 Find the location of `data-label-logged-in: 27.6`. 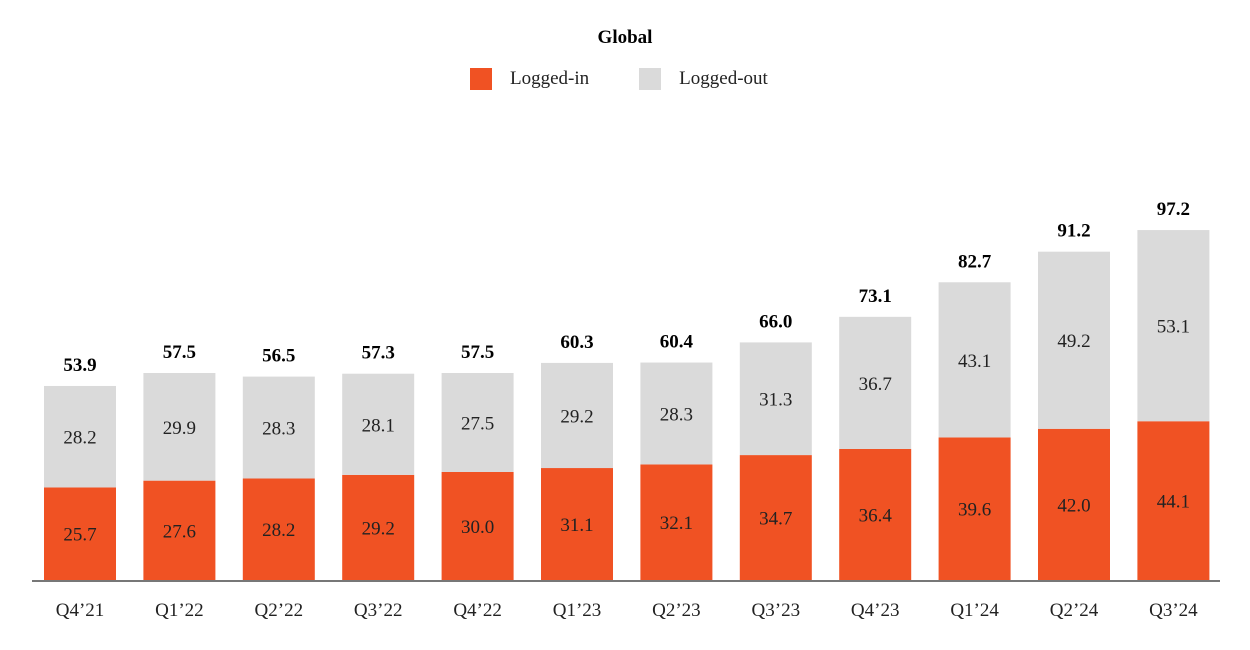

data-label-logged-in: 27.6 is located at coordinates (179, 531).